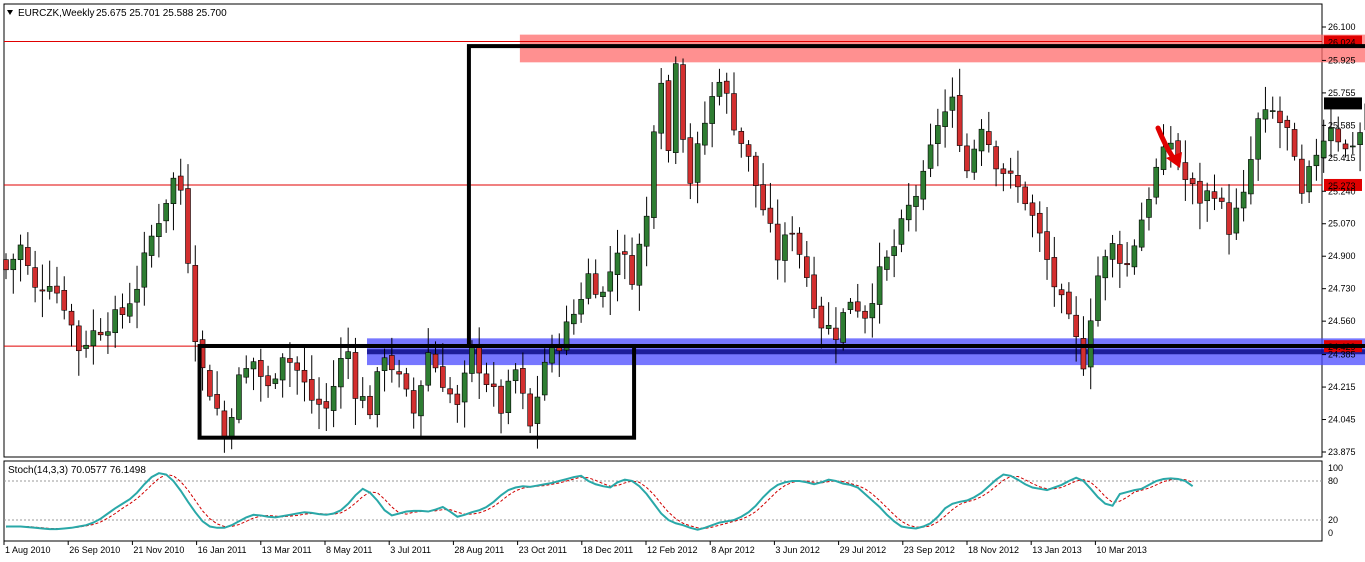  I want to click on x-tick-label: 26 Sep 2010, so click(94, 550).